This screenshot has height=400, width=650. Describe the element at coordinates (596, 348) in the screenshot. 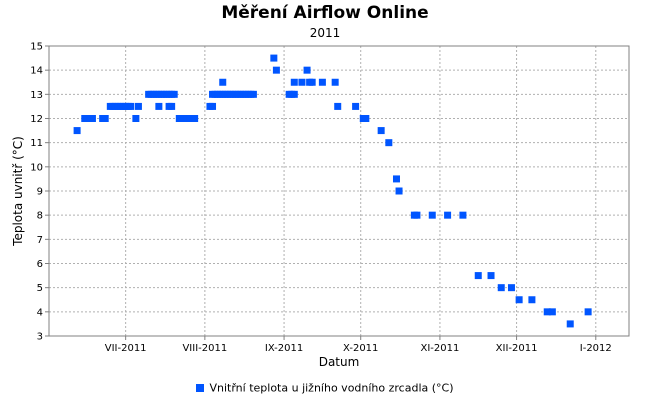

I see `x-tick-label: I-2012` at that location.